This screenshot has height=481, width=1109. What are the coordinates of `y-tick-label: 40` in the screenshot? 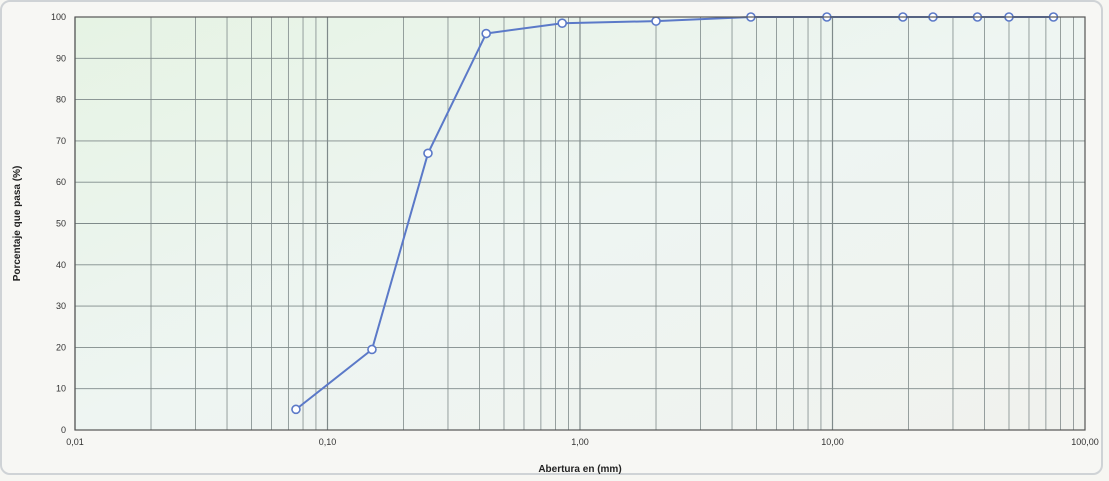 It's located at (61, 265).